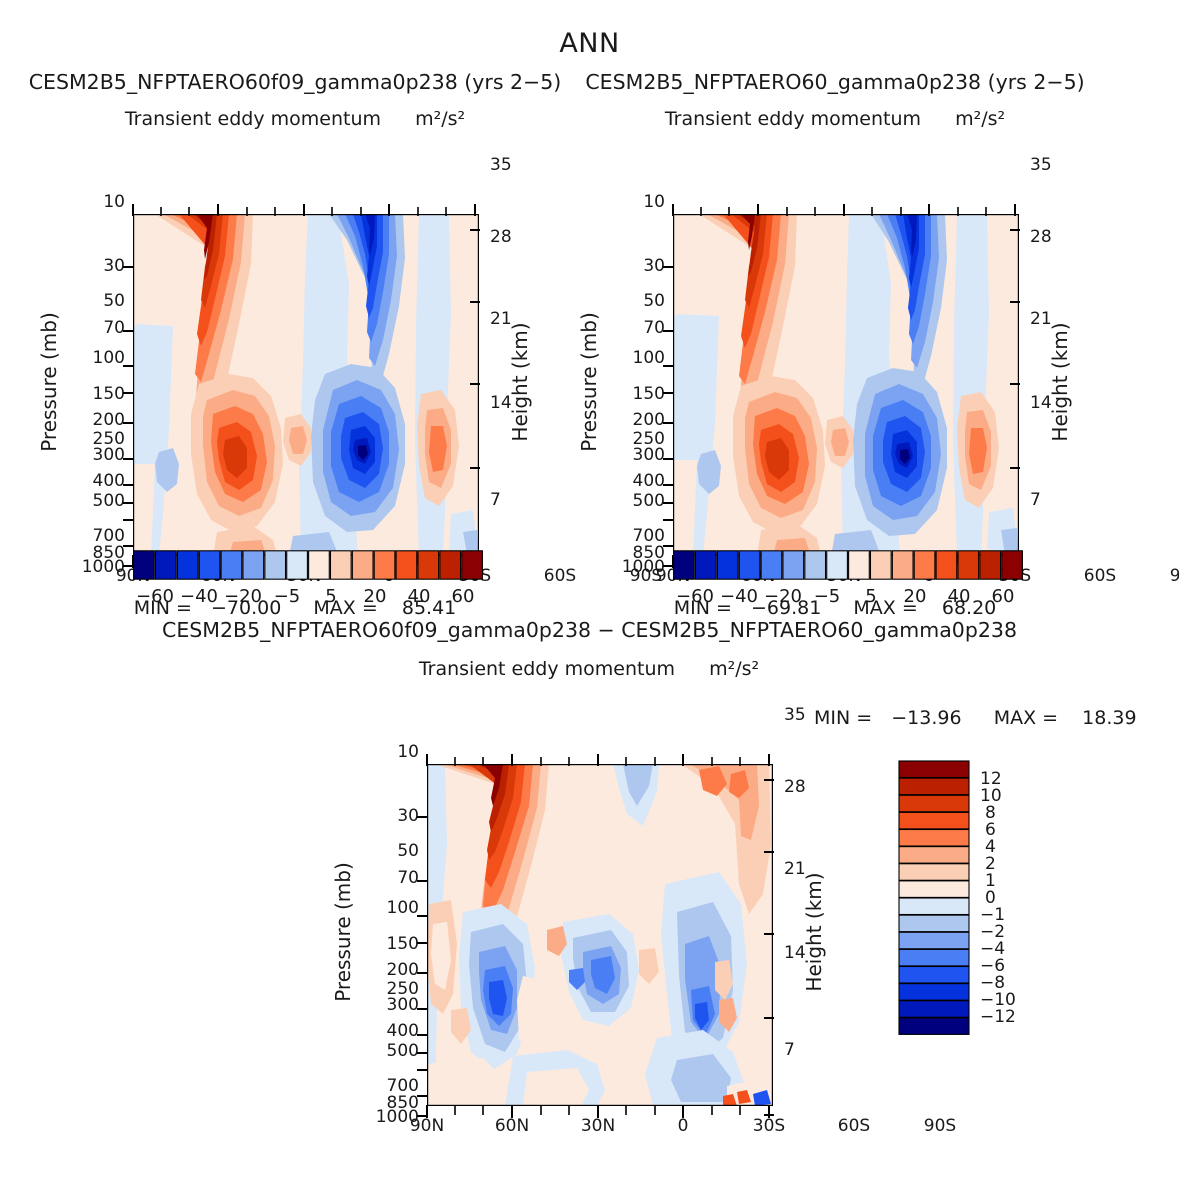 The height and width of the screenshot is (1177, 1179). Describe the element at coordinates (402, 1031) in the screenshot. I see `ytick-400: 400` at that location.